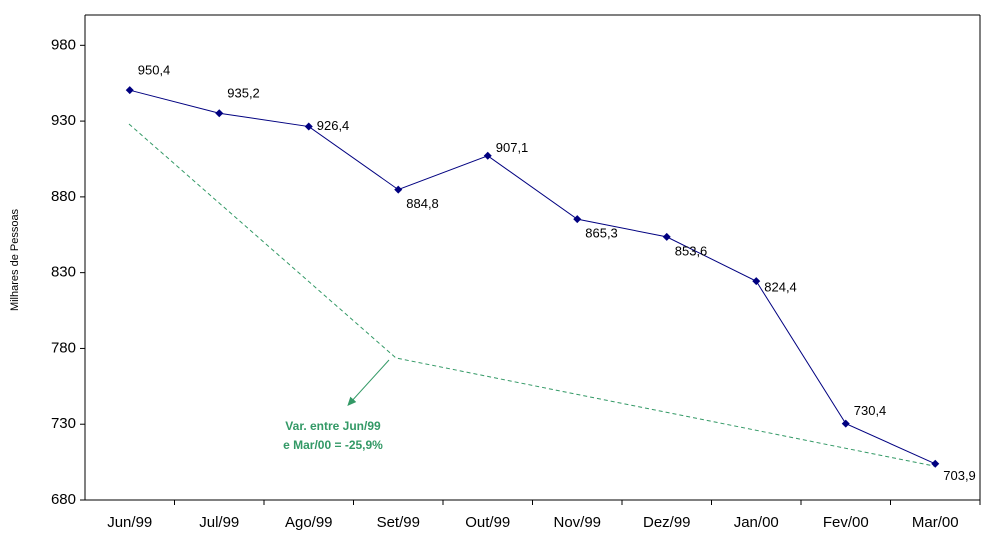 The image size is (982, 537). Describe the element at coordinates (129, 522) in the screenshot. I see `x-tick-label: Jun/99` at that location.